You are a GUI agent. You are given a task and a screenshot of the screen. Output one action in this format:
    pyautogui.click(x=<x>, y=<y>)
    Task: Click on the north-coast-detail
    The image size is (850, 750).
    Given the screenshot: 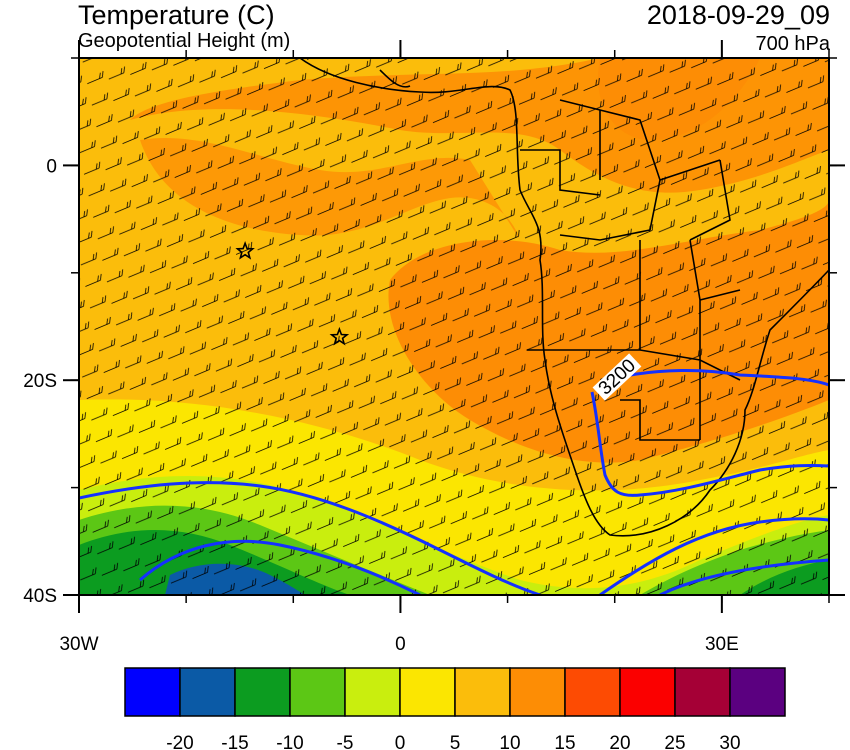 What is the action you would take?
    pyautogui.click(x=395, y=78)
    